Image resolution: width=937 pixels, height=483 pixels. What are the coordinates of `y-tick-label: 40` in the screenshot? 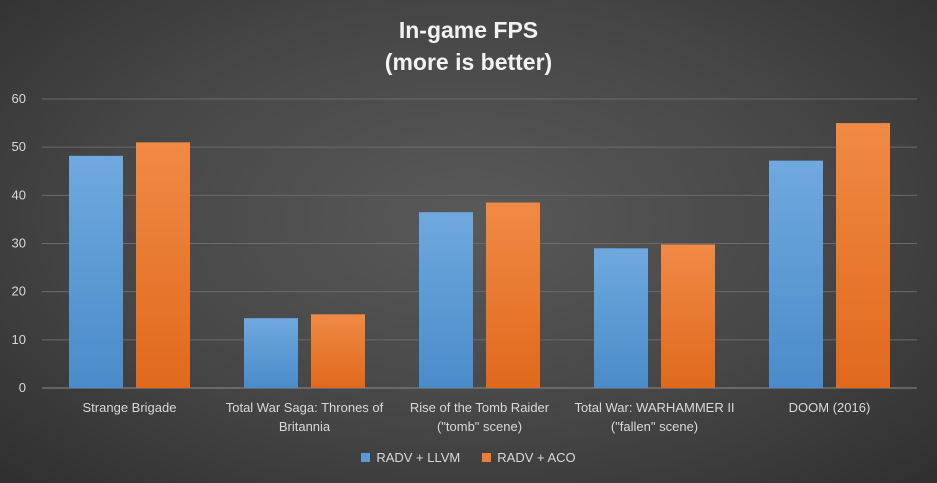 It's located at (19, 194).